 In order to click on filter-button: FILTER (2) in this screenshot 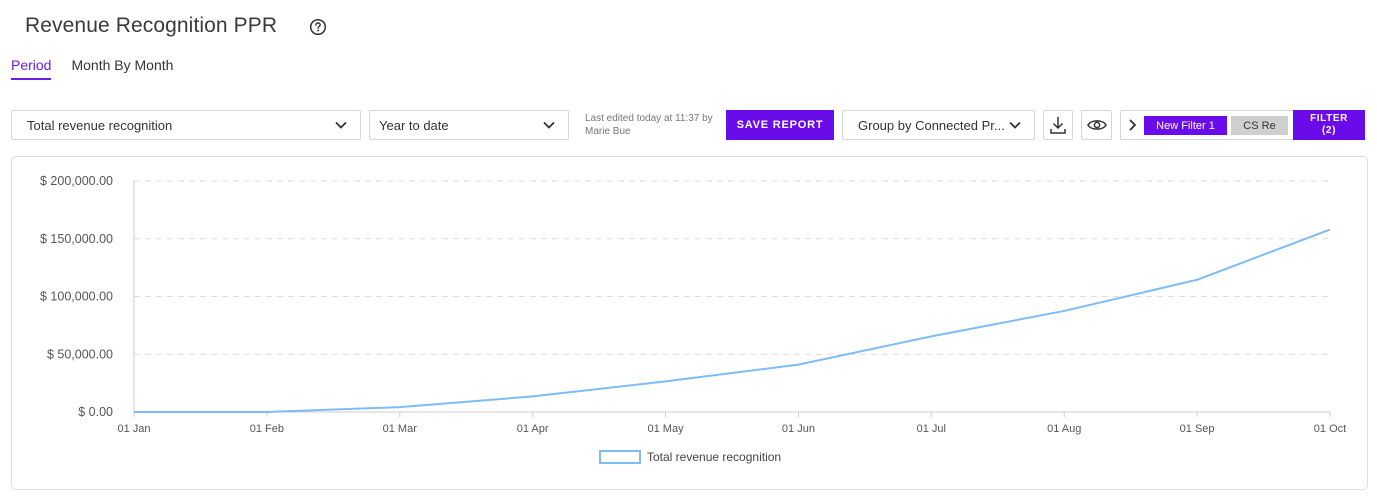, I will do `click(1329, 125)`.